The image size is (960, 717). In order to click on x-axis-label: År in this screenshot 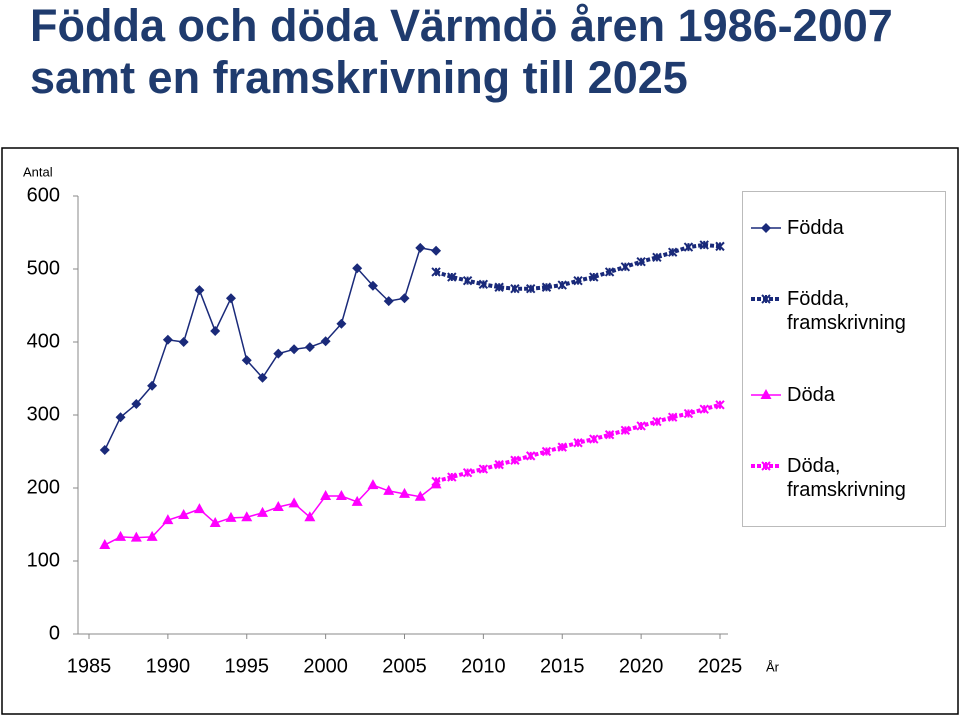, I will do `click(773, 666)`.